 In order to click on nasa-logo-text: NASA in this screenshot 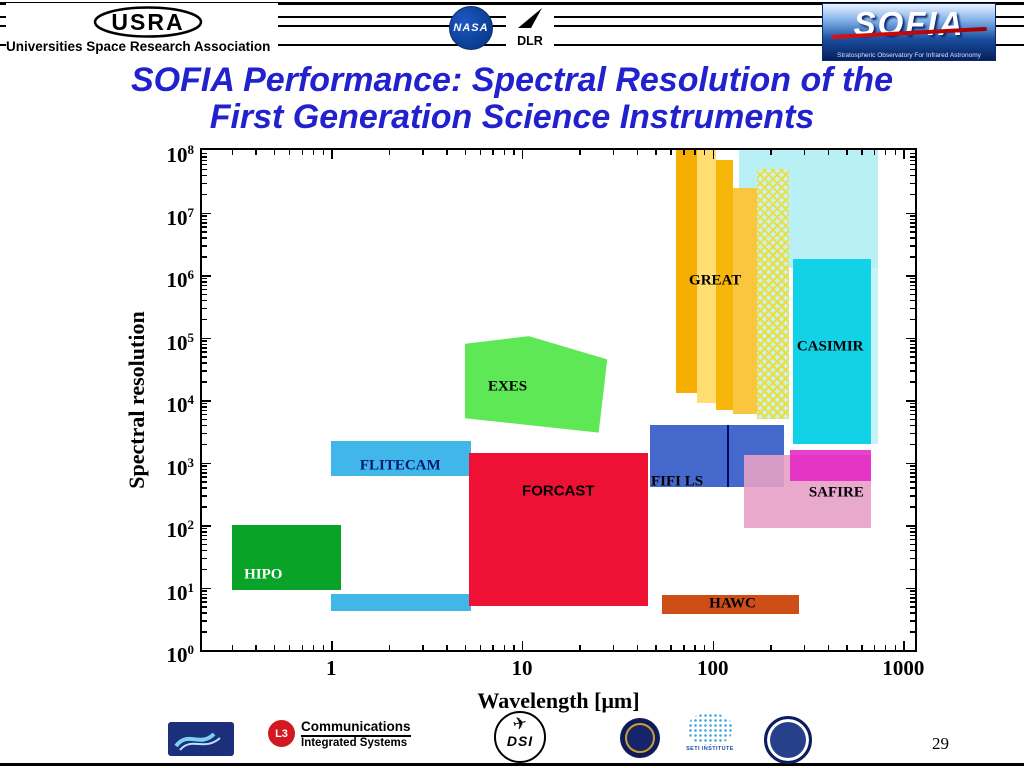, I will do `click(471, 28)`.